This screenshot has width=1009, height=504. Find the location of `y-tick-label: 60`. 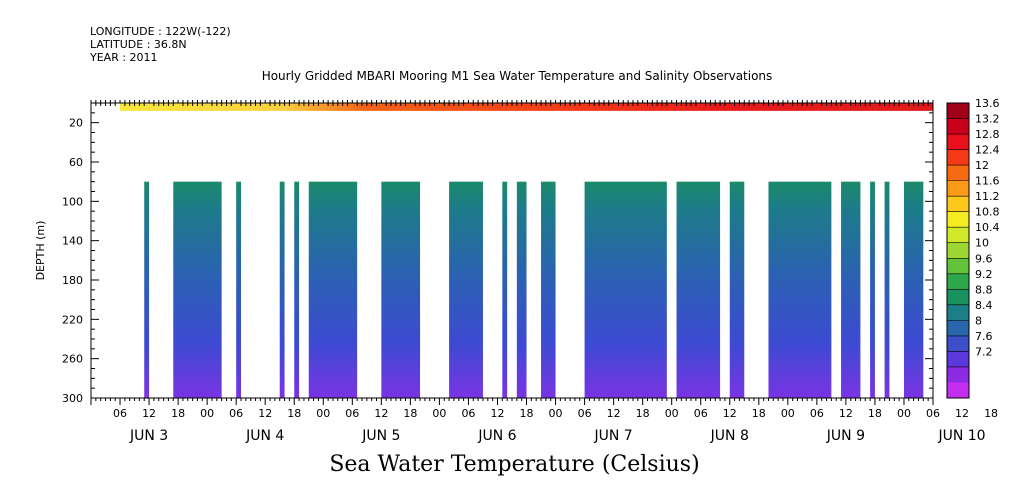

y-tick-label: 60 is located at coordinates (76, 162).